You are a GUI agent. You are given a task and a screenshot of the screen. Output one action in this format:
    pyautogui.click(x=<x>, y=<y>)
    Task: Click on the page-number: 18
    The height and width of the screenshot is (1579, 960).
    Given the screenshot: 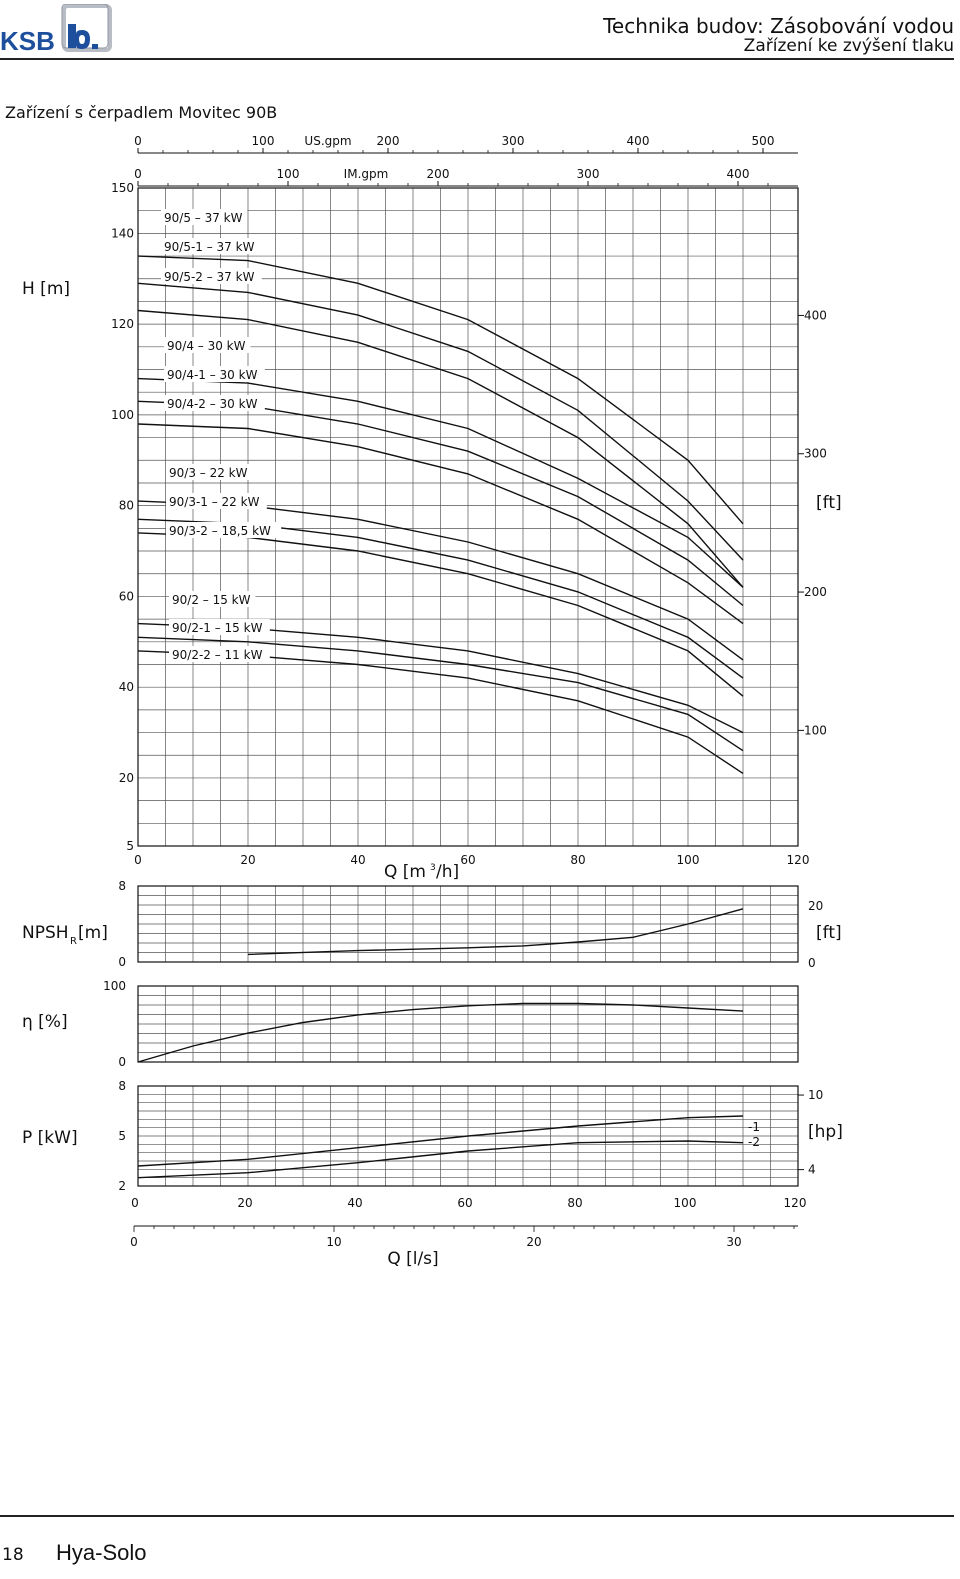 What is the action you would take?
    pyautogui.click(x=13, y=1555)
    